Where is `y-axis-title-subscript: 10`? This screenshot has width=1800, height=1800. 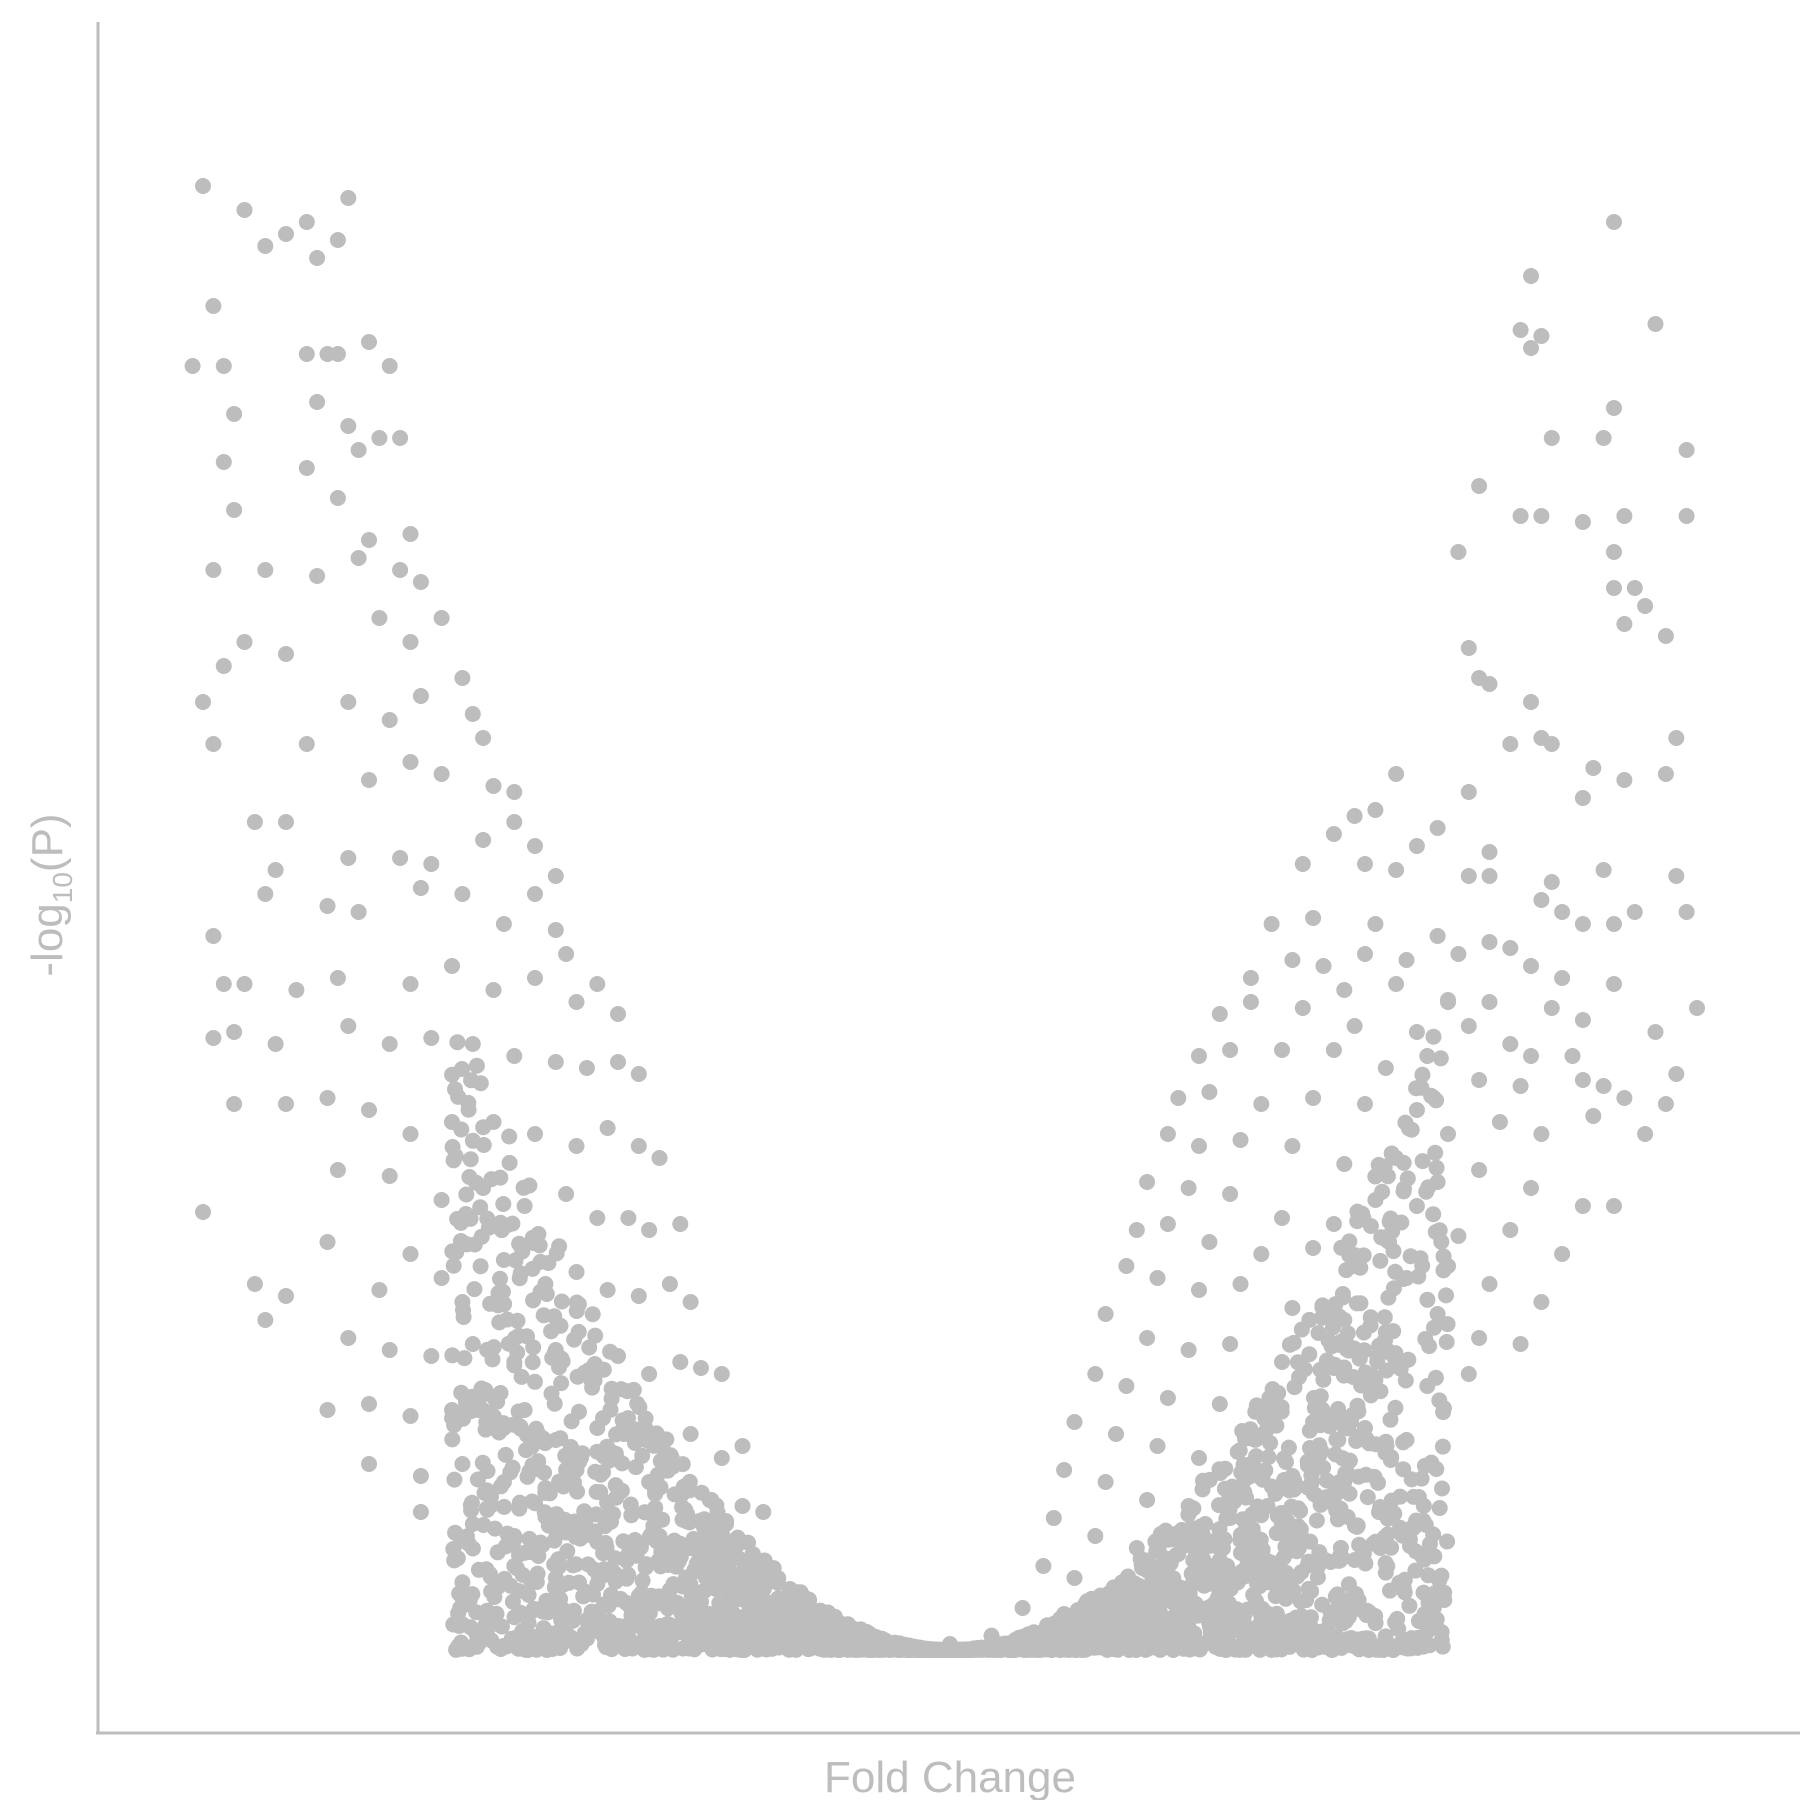
y-axis-title-subscript: 10 is located at coordinates (62, 887).